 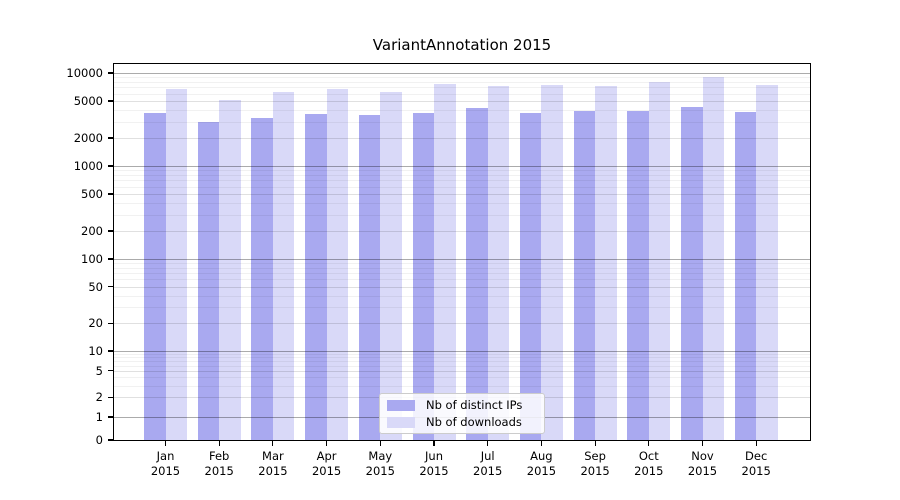 What do you see at coordinates (434, 463) in the screenshot?
I see `x-tick-label: Jun 2015` at bounding box center [434, 463].